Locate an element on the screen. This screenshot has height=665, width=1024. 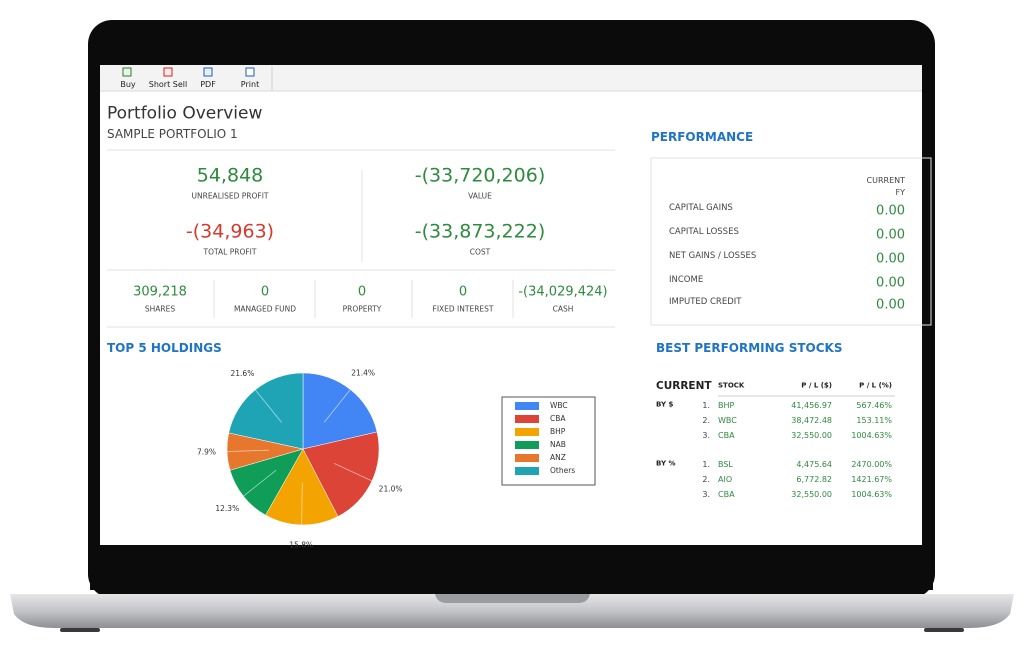
pl-dollar: 6,772.82 is located at coordinates (814, 479).